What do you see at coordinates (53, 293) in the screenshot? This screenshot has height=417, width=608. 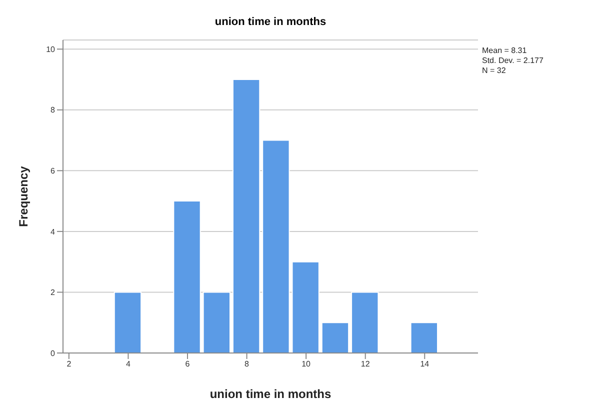 I see `y-tick-label: 2` at bounding box center [53, 293].